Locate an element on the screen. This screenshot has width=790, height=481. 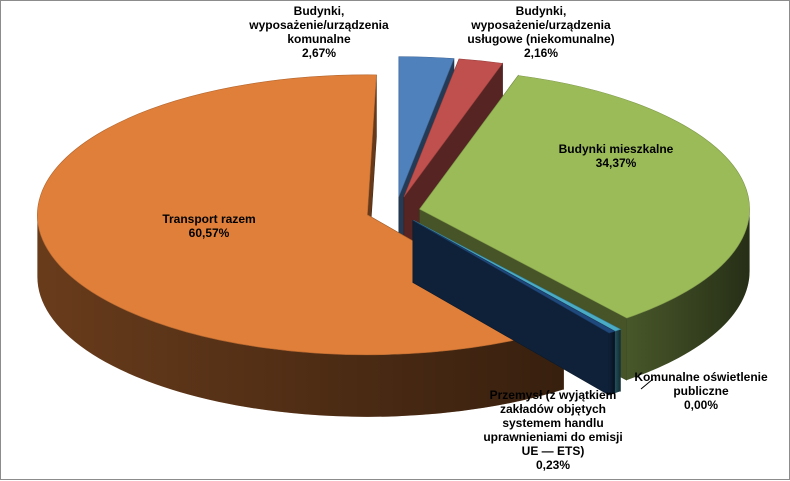
slice-label-budynki-wyposazenie-urzadzenia-uslugowe--line: usługowe (niekomunalne) is located at coordinates (540, 39).